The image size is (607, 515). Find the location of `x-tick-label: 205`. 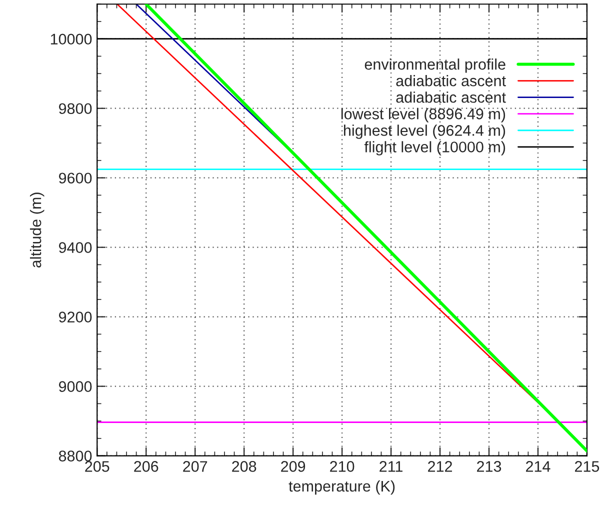

x-tick-label: 205 is located at coordinates (97, 466).